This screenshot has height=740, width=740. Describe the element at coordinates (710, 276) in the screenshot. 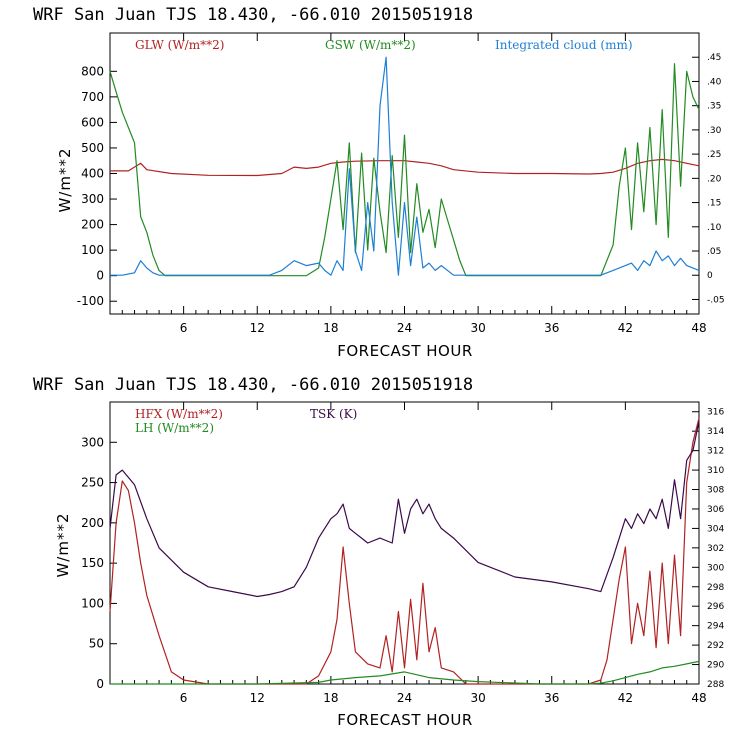

I see `y2-tick-label: 0` at that location.